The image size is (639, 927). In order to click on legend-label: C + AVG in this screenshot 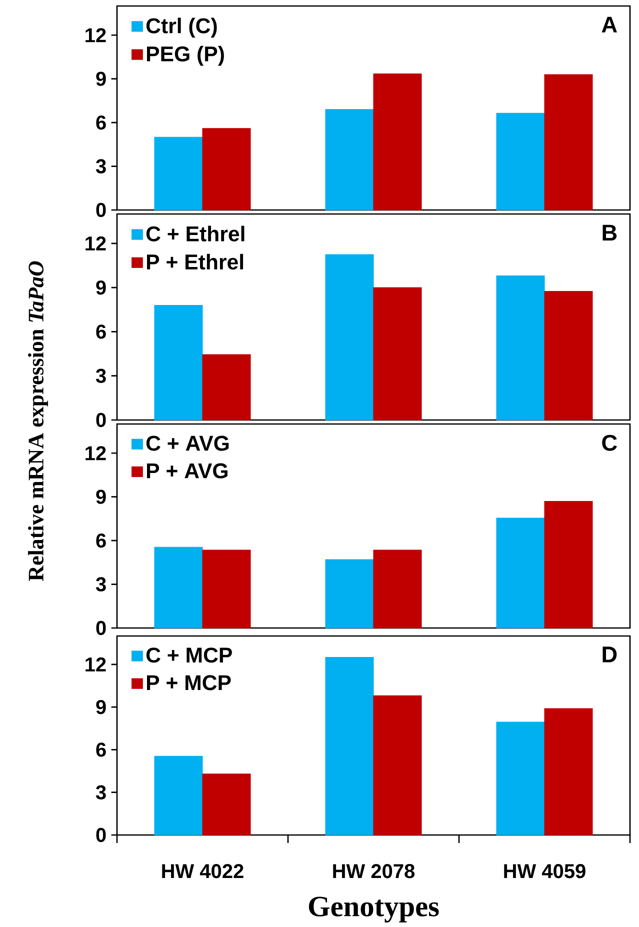, I will do `click(187, 443)`.